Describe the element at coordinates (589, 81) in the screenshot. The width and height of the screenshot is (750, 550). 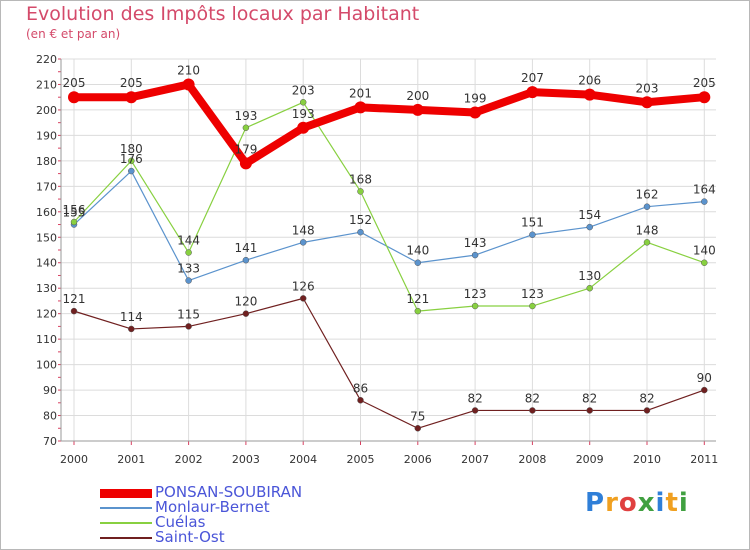
I see `data-label: 206` at that location.